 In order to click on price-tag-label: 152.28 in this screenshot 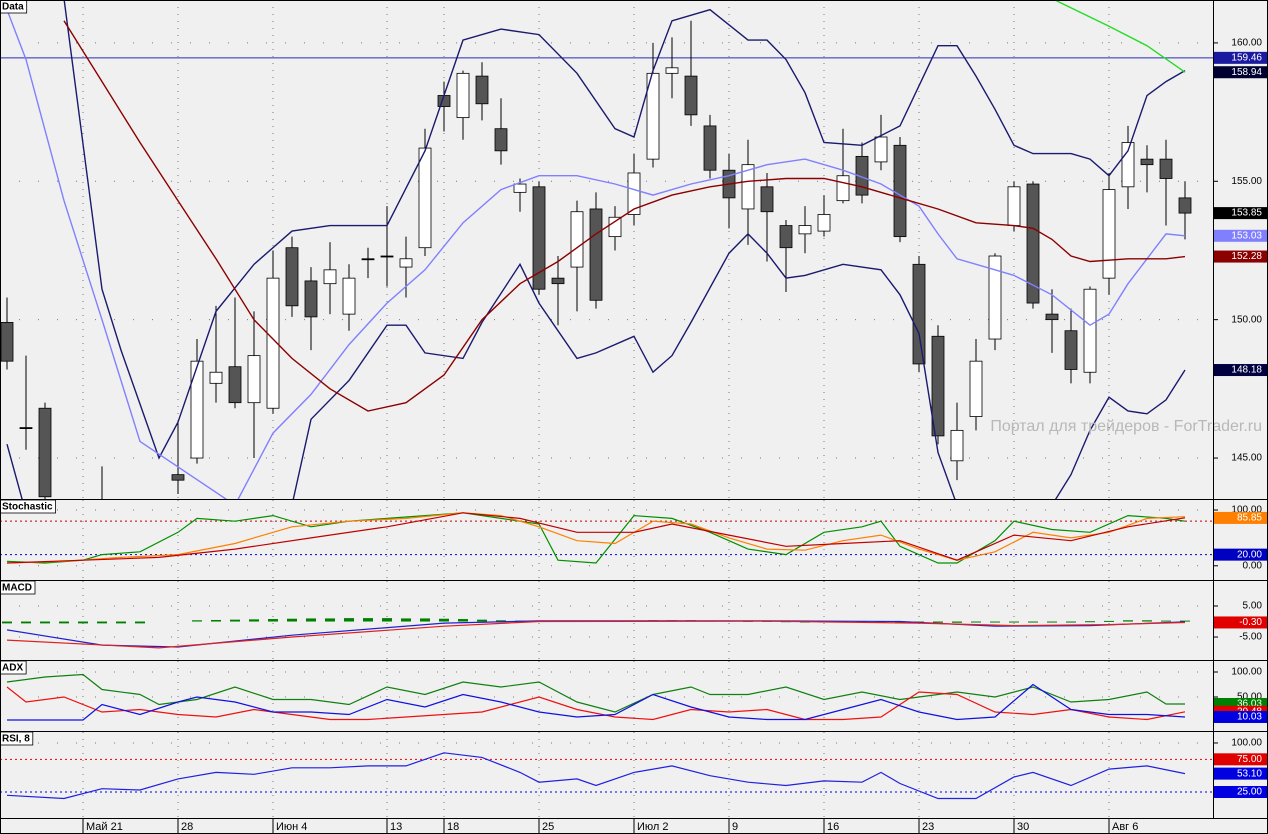, I will do `click(1246, 256)`.